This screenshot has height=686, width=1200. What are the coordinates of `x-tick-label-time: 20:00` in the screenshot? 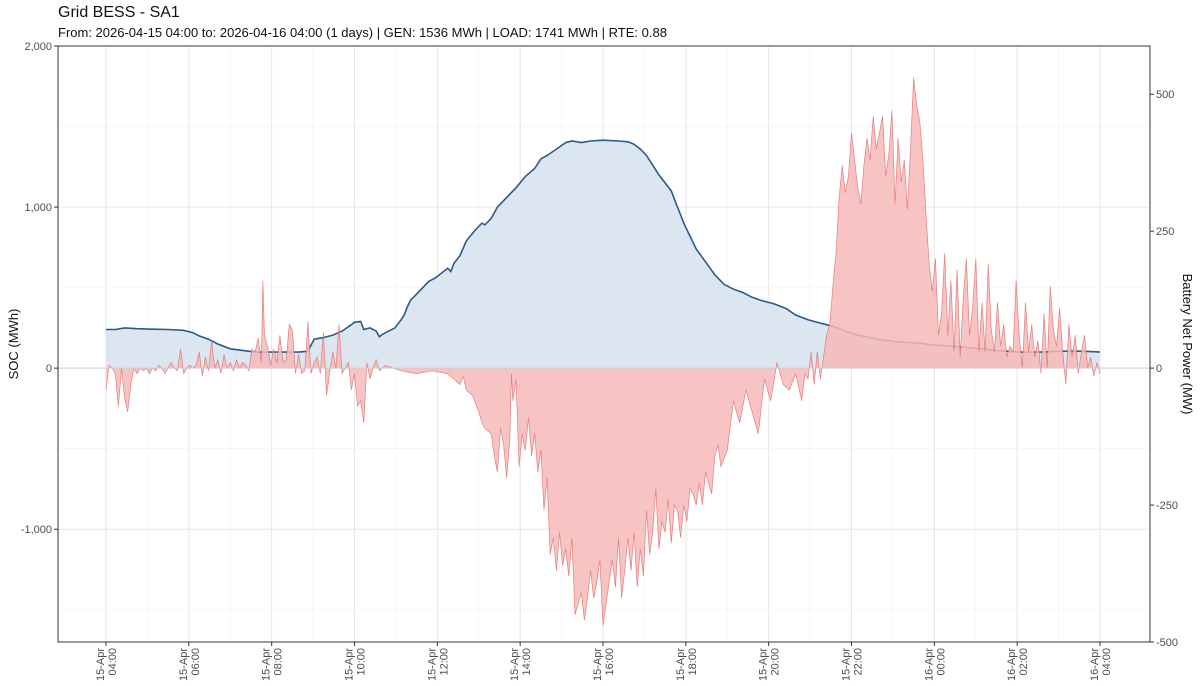 It's located at (776, 662).